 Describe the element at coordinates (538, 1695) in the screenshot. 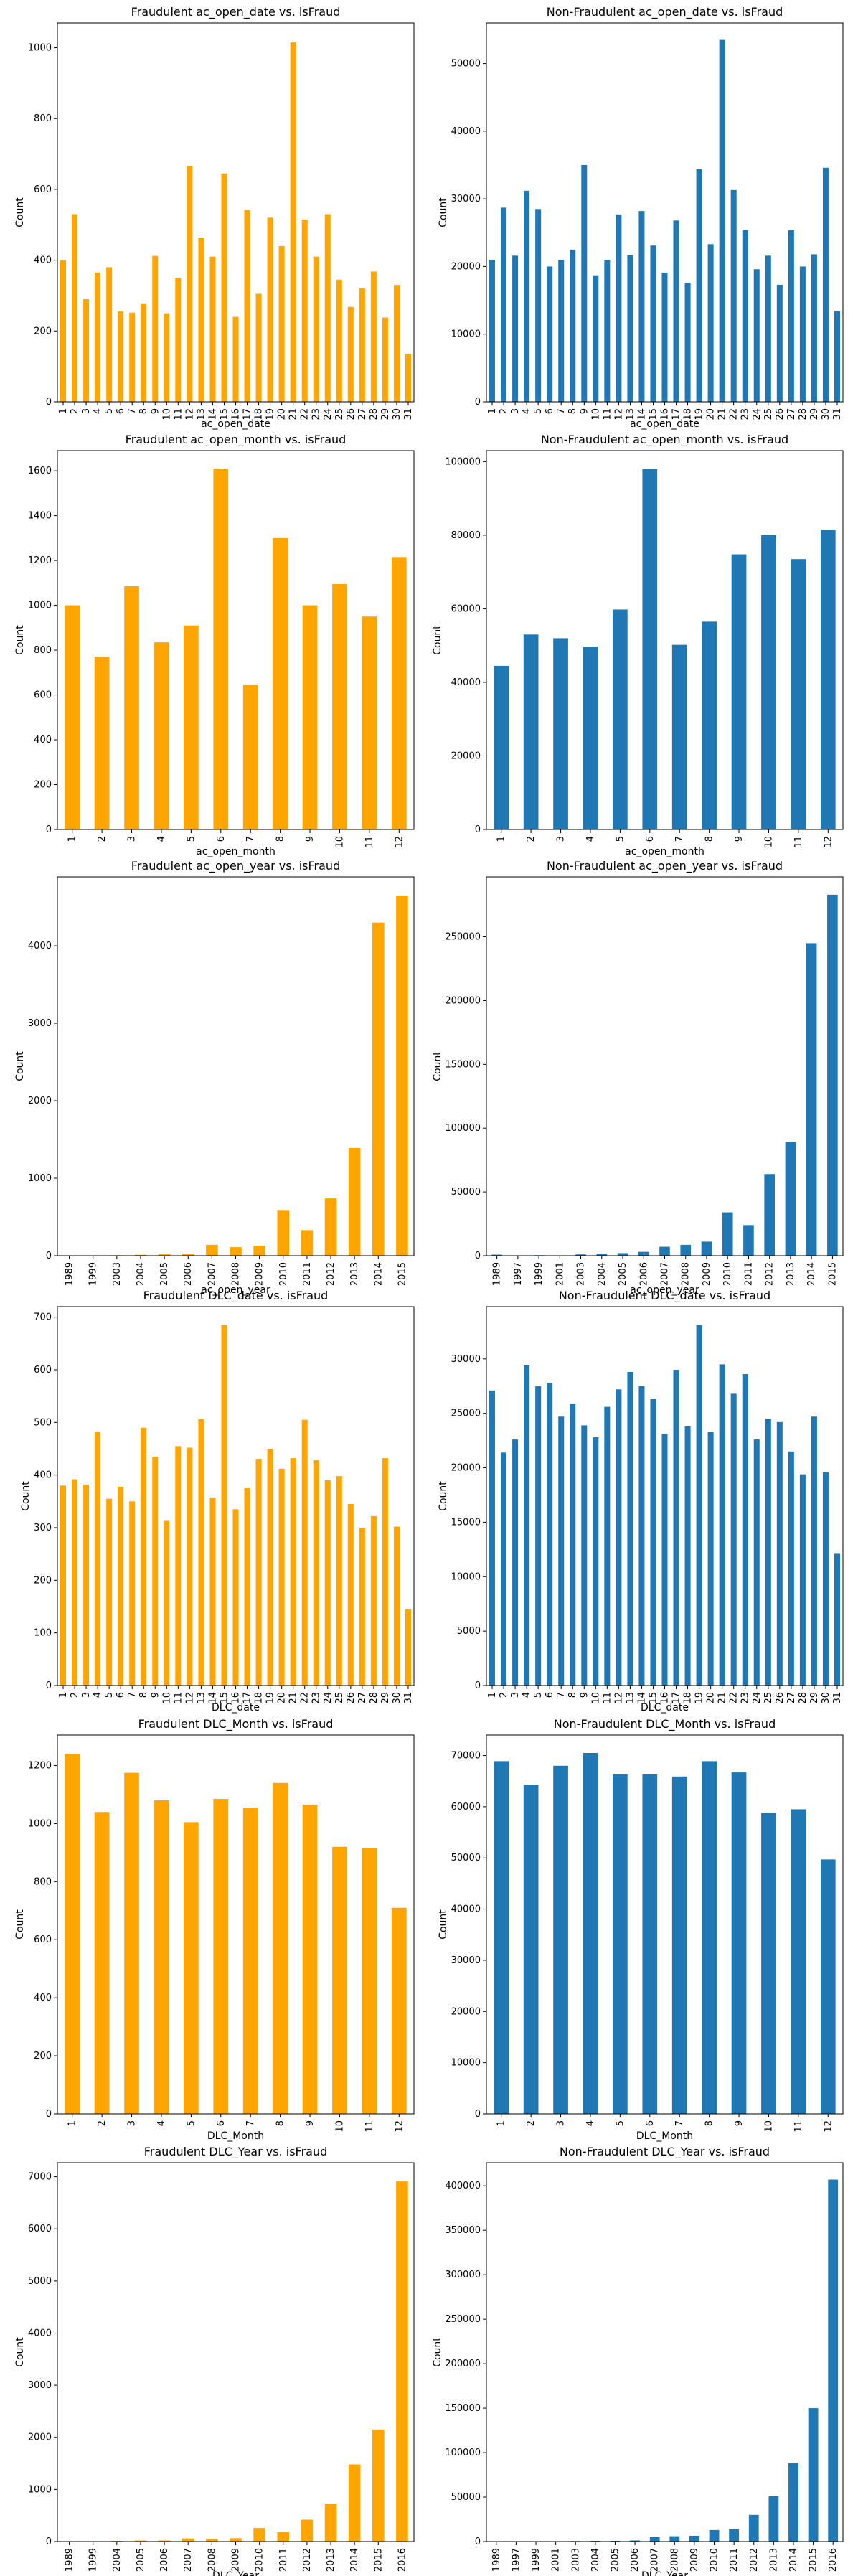

I see `x-tick-label: 5` at that location.